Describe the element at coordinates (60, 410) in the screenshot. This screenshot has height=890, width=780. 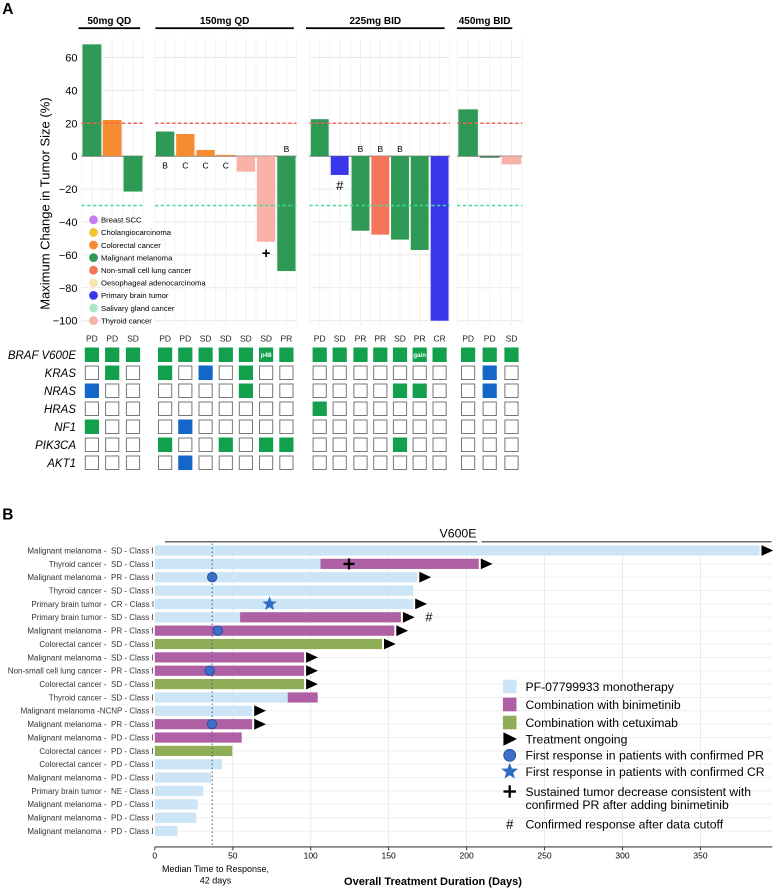
I see `svg-text: HRAS` at that location.